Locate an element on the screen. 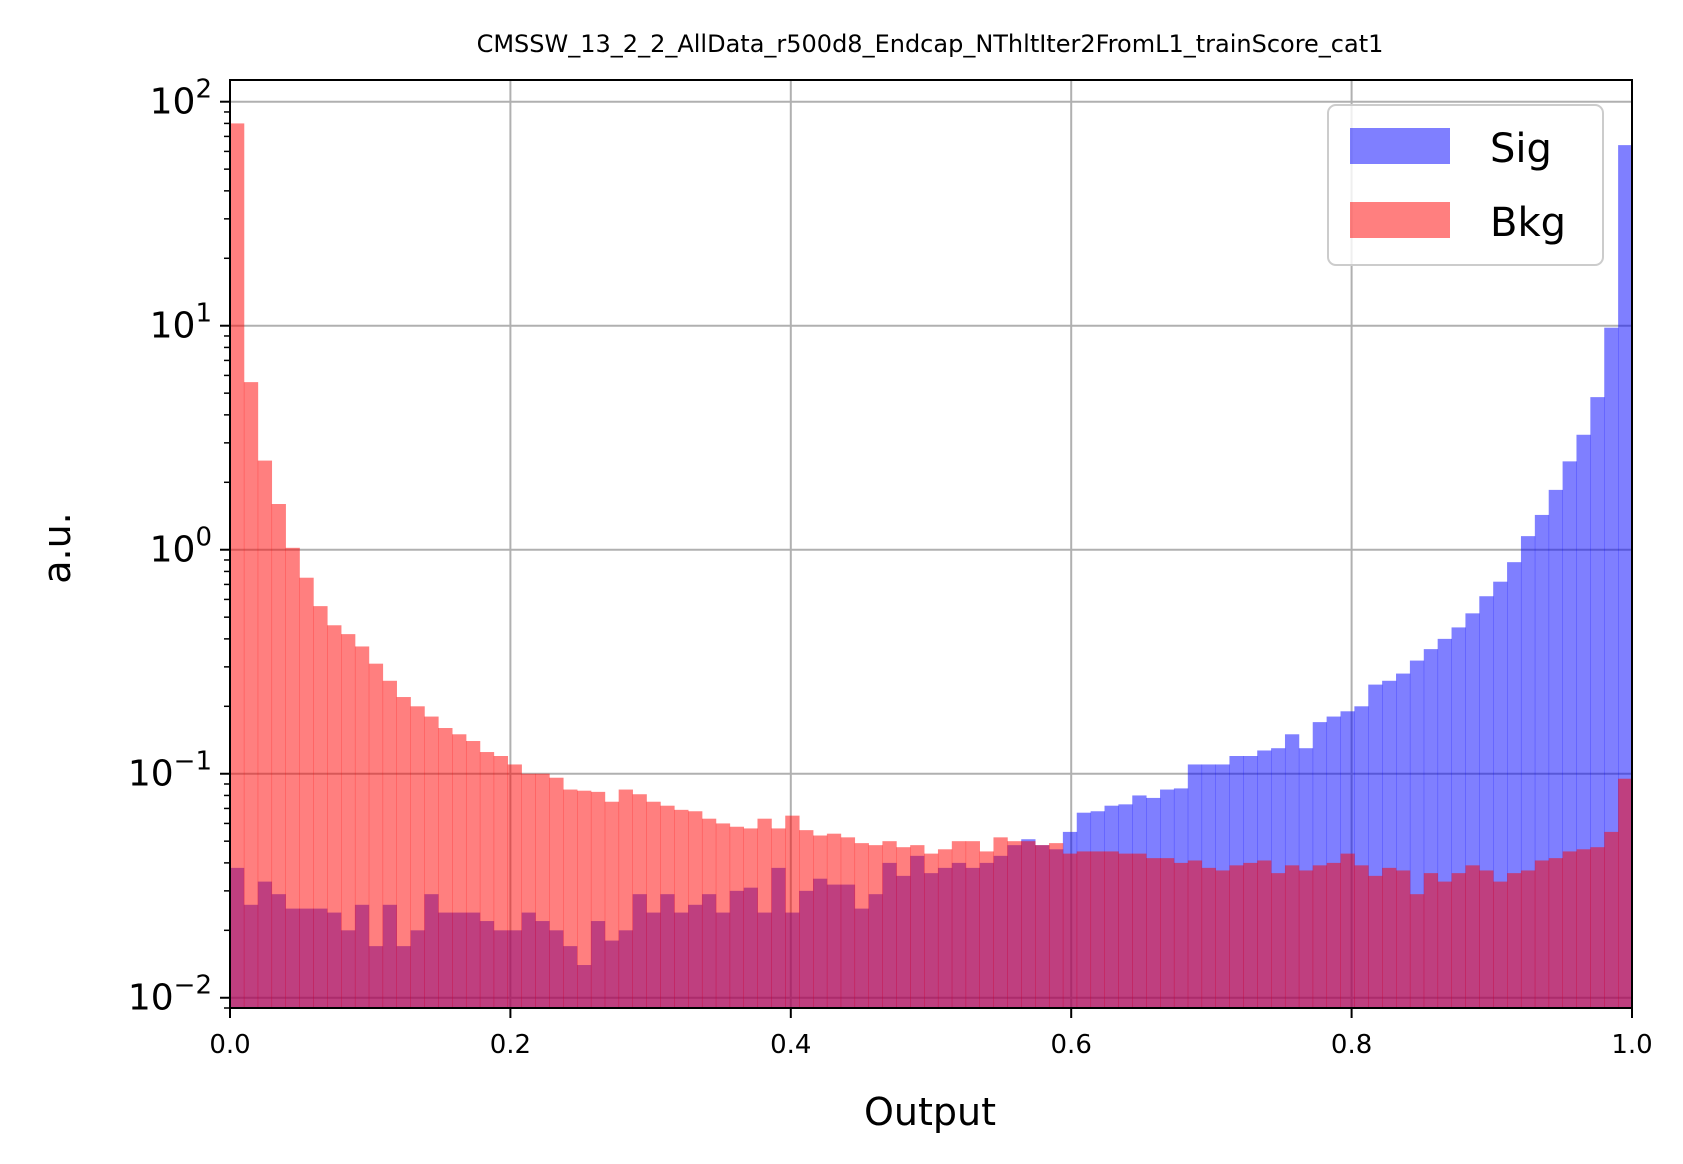 The width and height of the screenshot is (1683, 1164). legend-swatch-bkg is located at coordinates (1400, 220).